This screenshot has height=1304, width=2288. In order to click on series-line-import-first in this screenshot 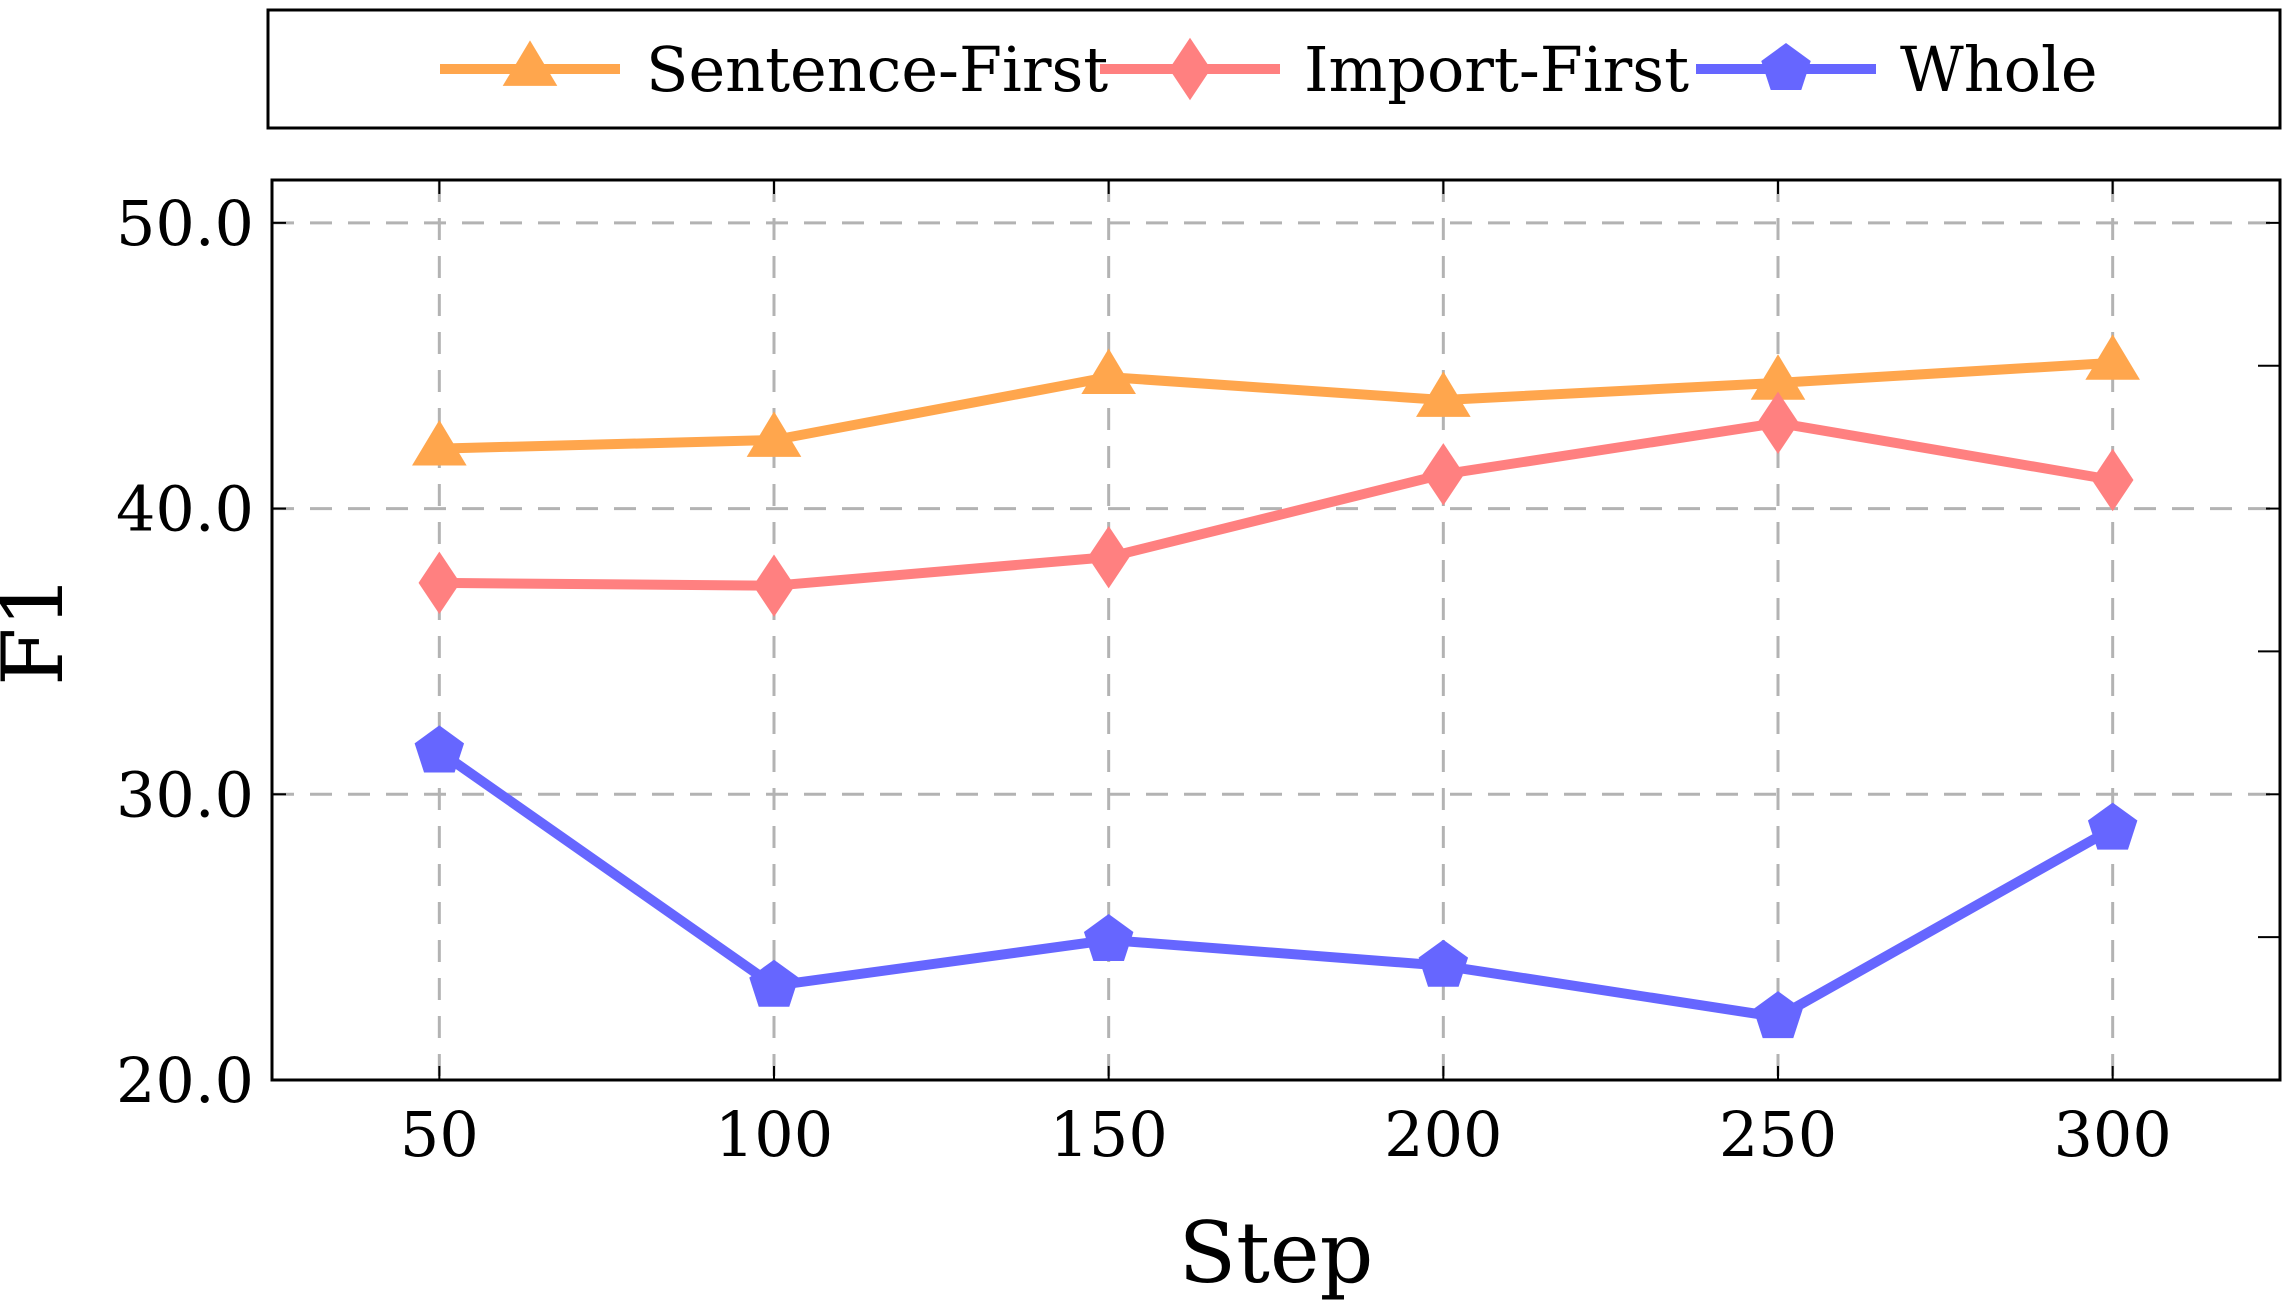, I will do `click(1276, 504)`.